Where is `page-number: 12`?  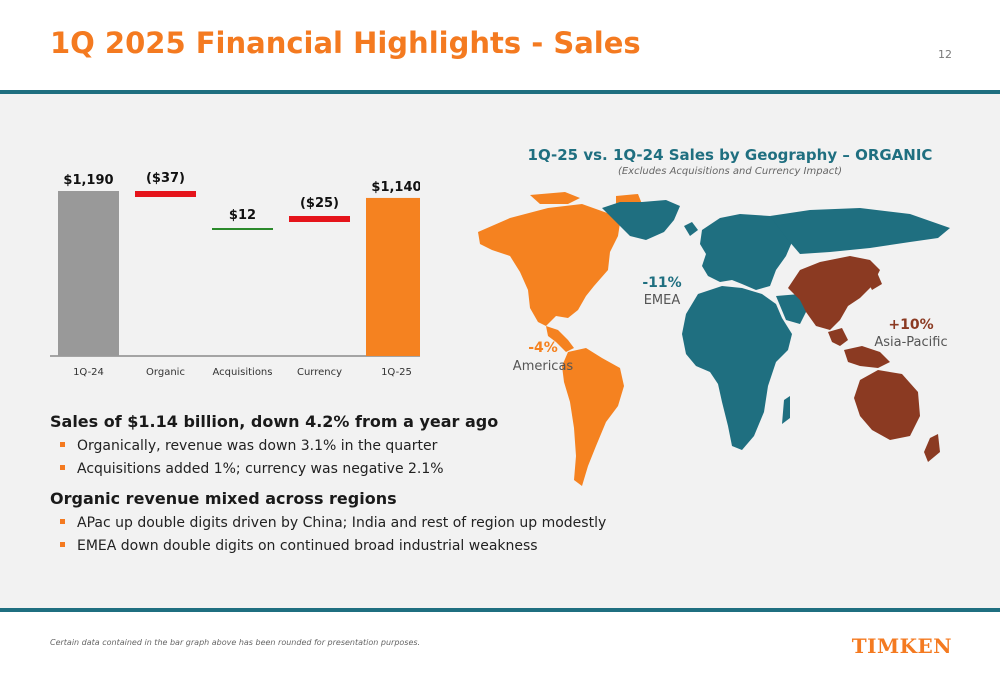
page-number: 12 is located at coordinates (945, 54).